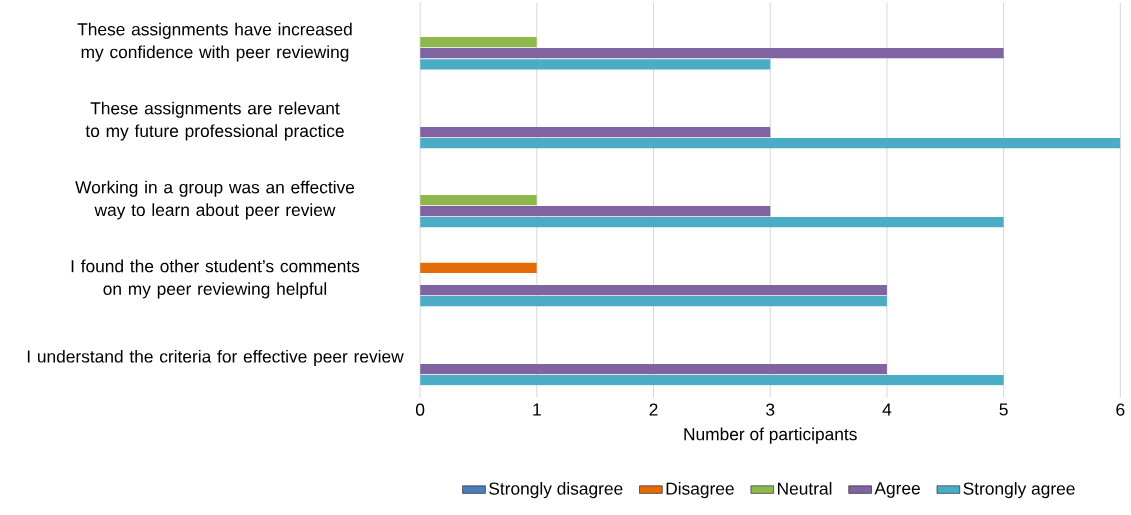 The image size is (1131, 515). What do you see at coordinates (653, 409) in the screenshot?
I see `x-tick-label: 2` at bounding box center [653, 409].